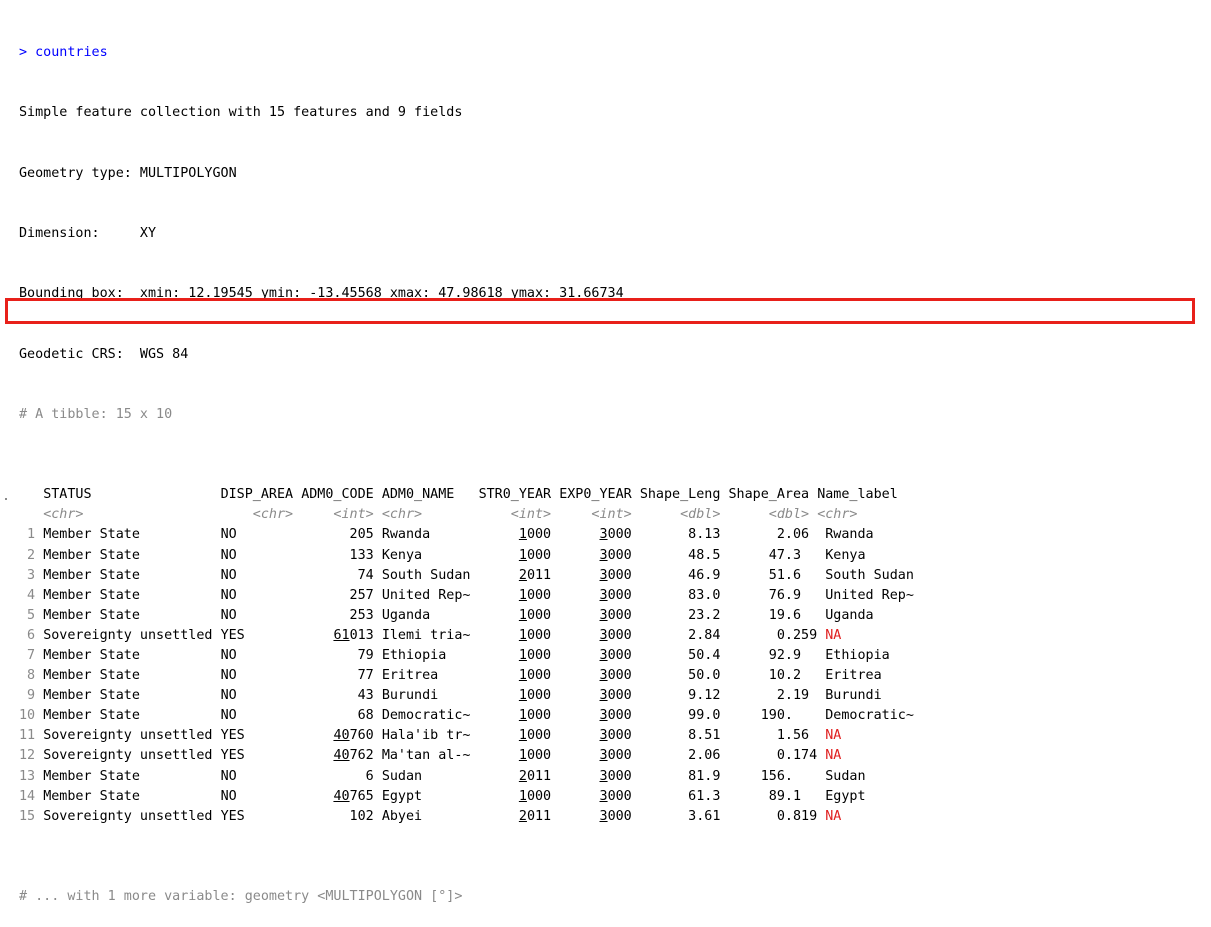 The width and height of the screenshot is (1211, 927). What do you see at coordinates (680, 555) in the screenshot?
I see `cell-shape-leng: 48.5` at bounding box center [680, 555].